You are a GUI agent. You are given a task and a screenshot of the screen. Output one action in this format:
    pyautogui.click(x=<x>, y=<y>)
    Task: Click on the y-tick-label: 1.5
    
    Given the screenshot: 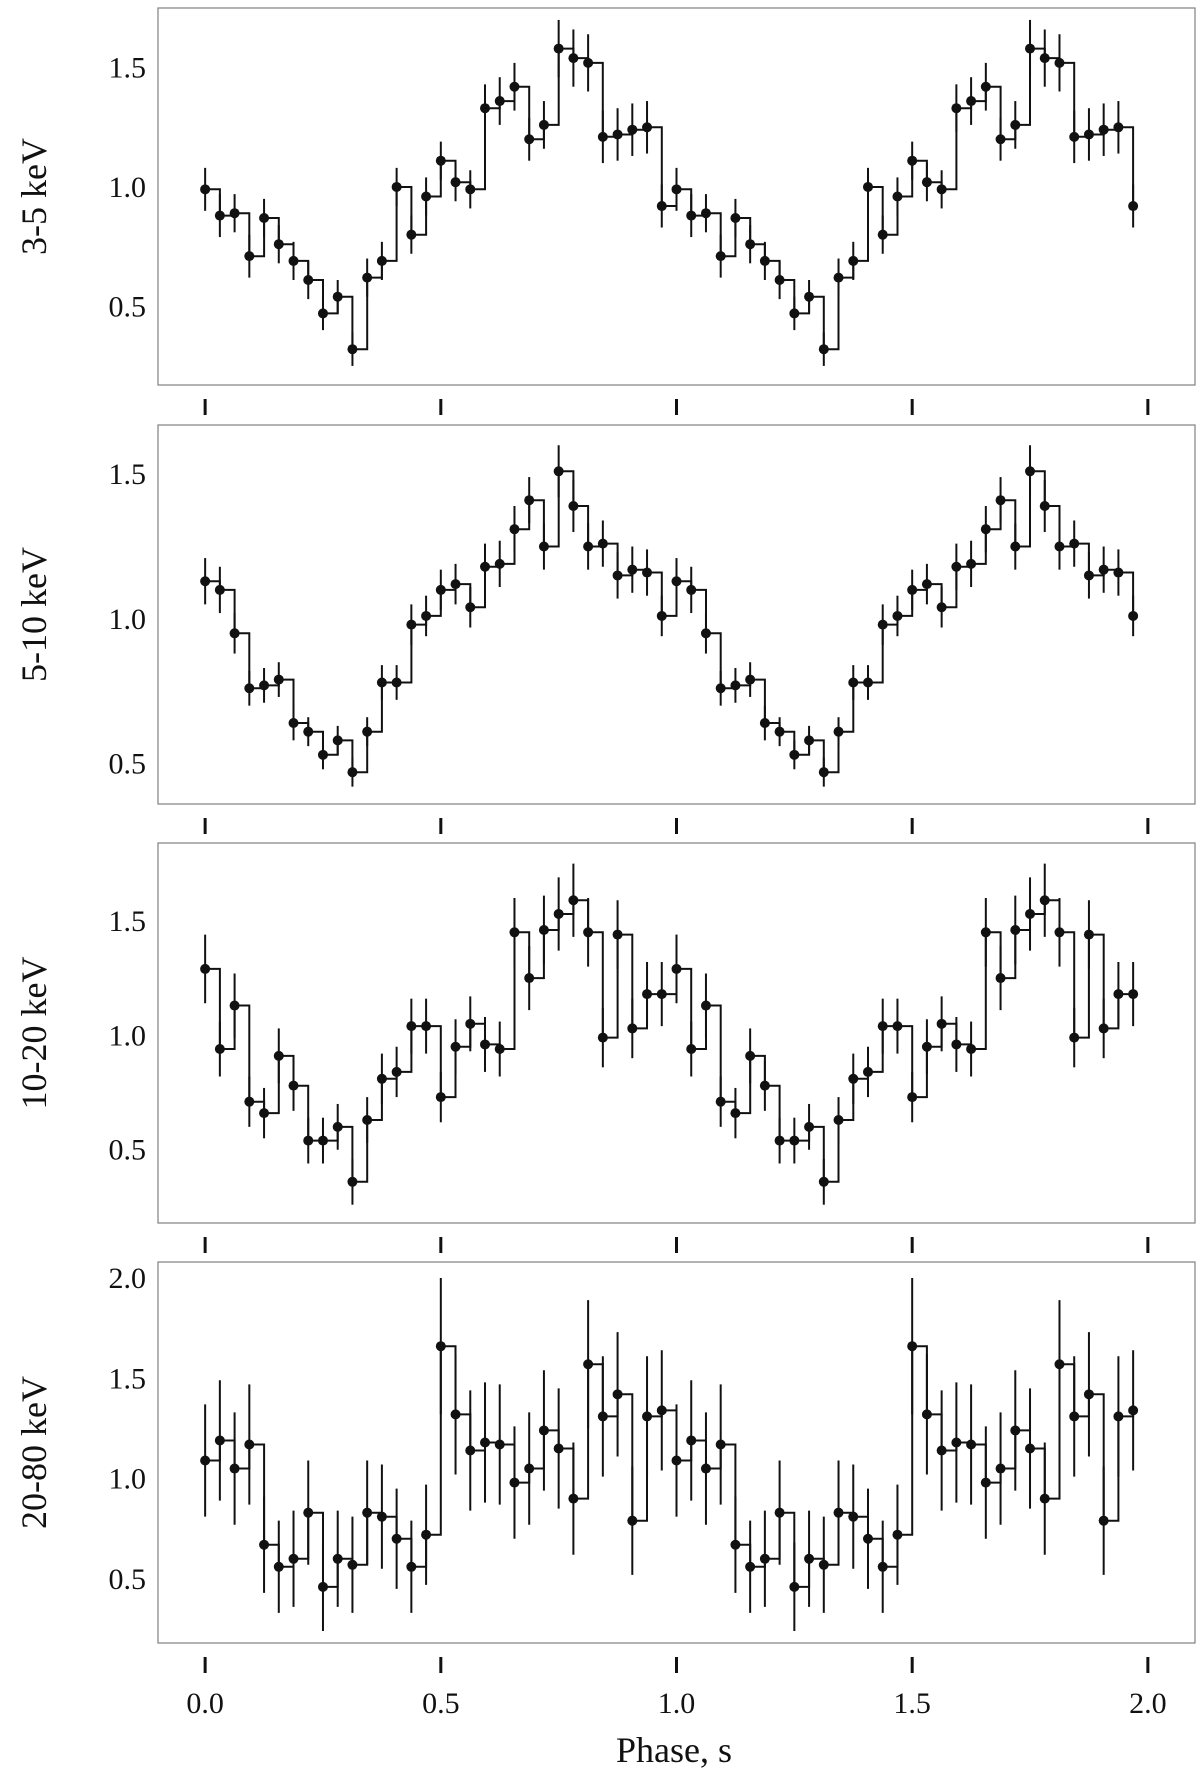 What is the action you would take?
    pyautogui.click(x=128, y=1378)
    